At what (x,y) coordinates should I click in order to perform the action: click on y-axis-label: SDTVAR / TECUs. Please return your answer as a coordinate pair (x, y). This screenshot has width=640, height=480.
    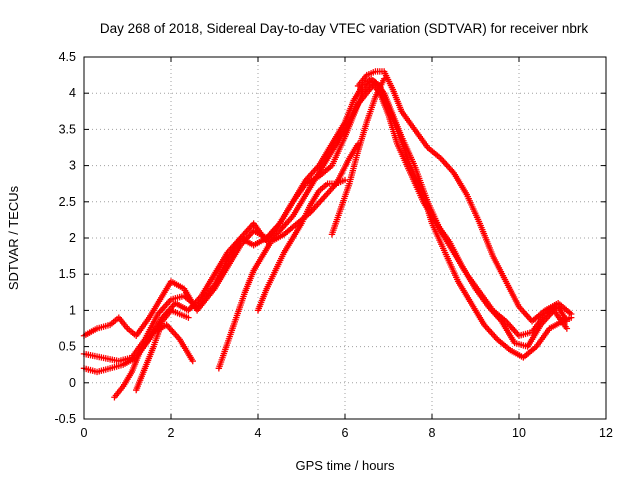
    Looking at the image, I should click on (13, 237).